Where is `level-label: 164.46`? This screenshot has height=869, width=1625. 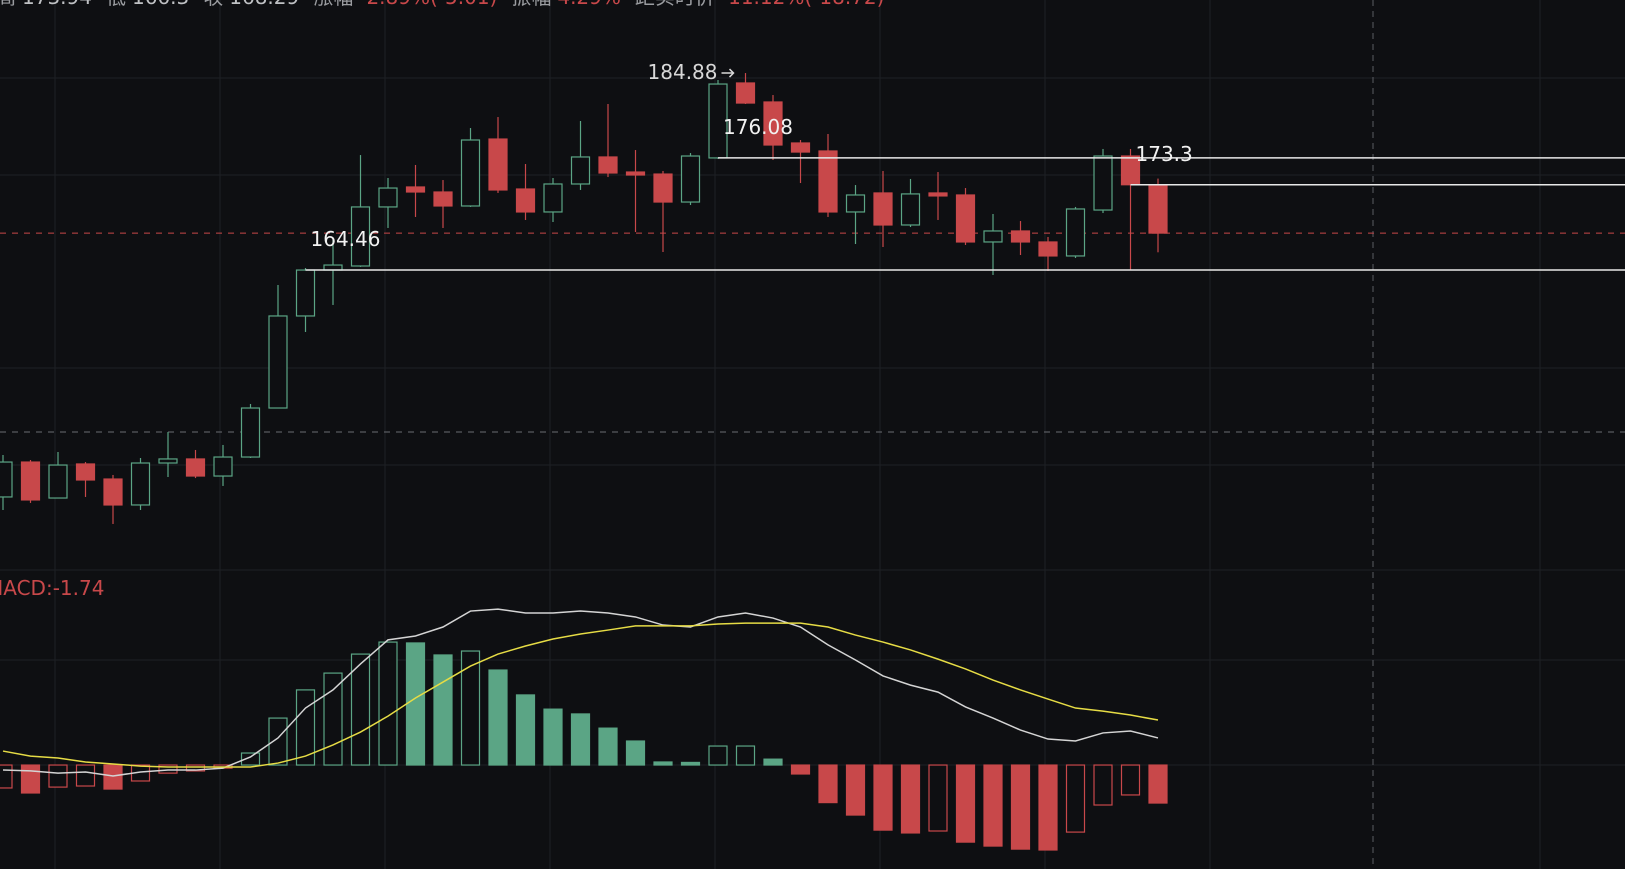 level-label: 164.46 is located at coordinates (346, 239).